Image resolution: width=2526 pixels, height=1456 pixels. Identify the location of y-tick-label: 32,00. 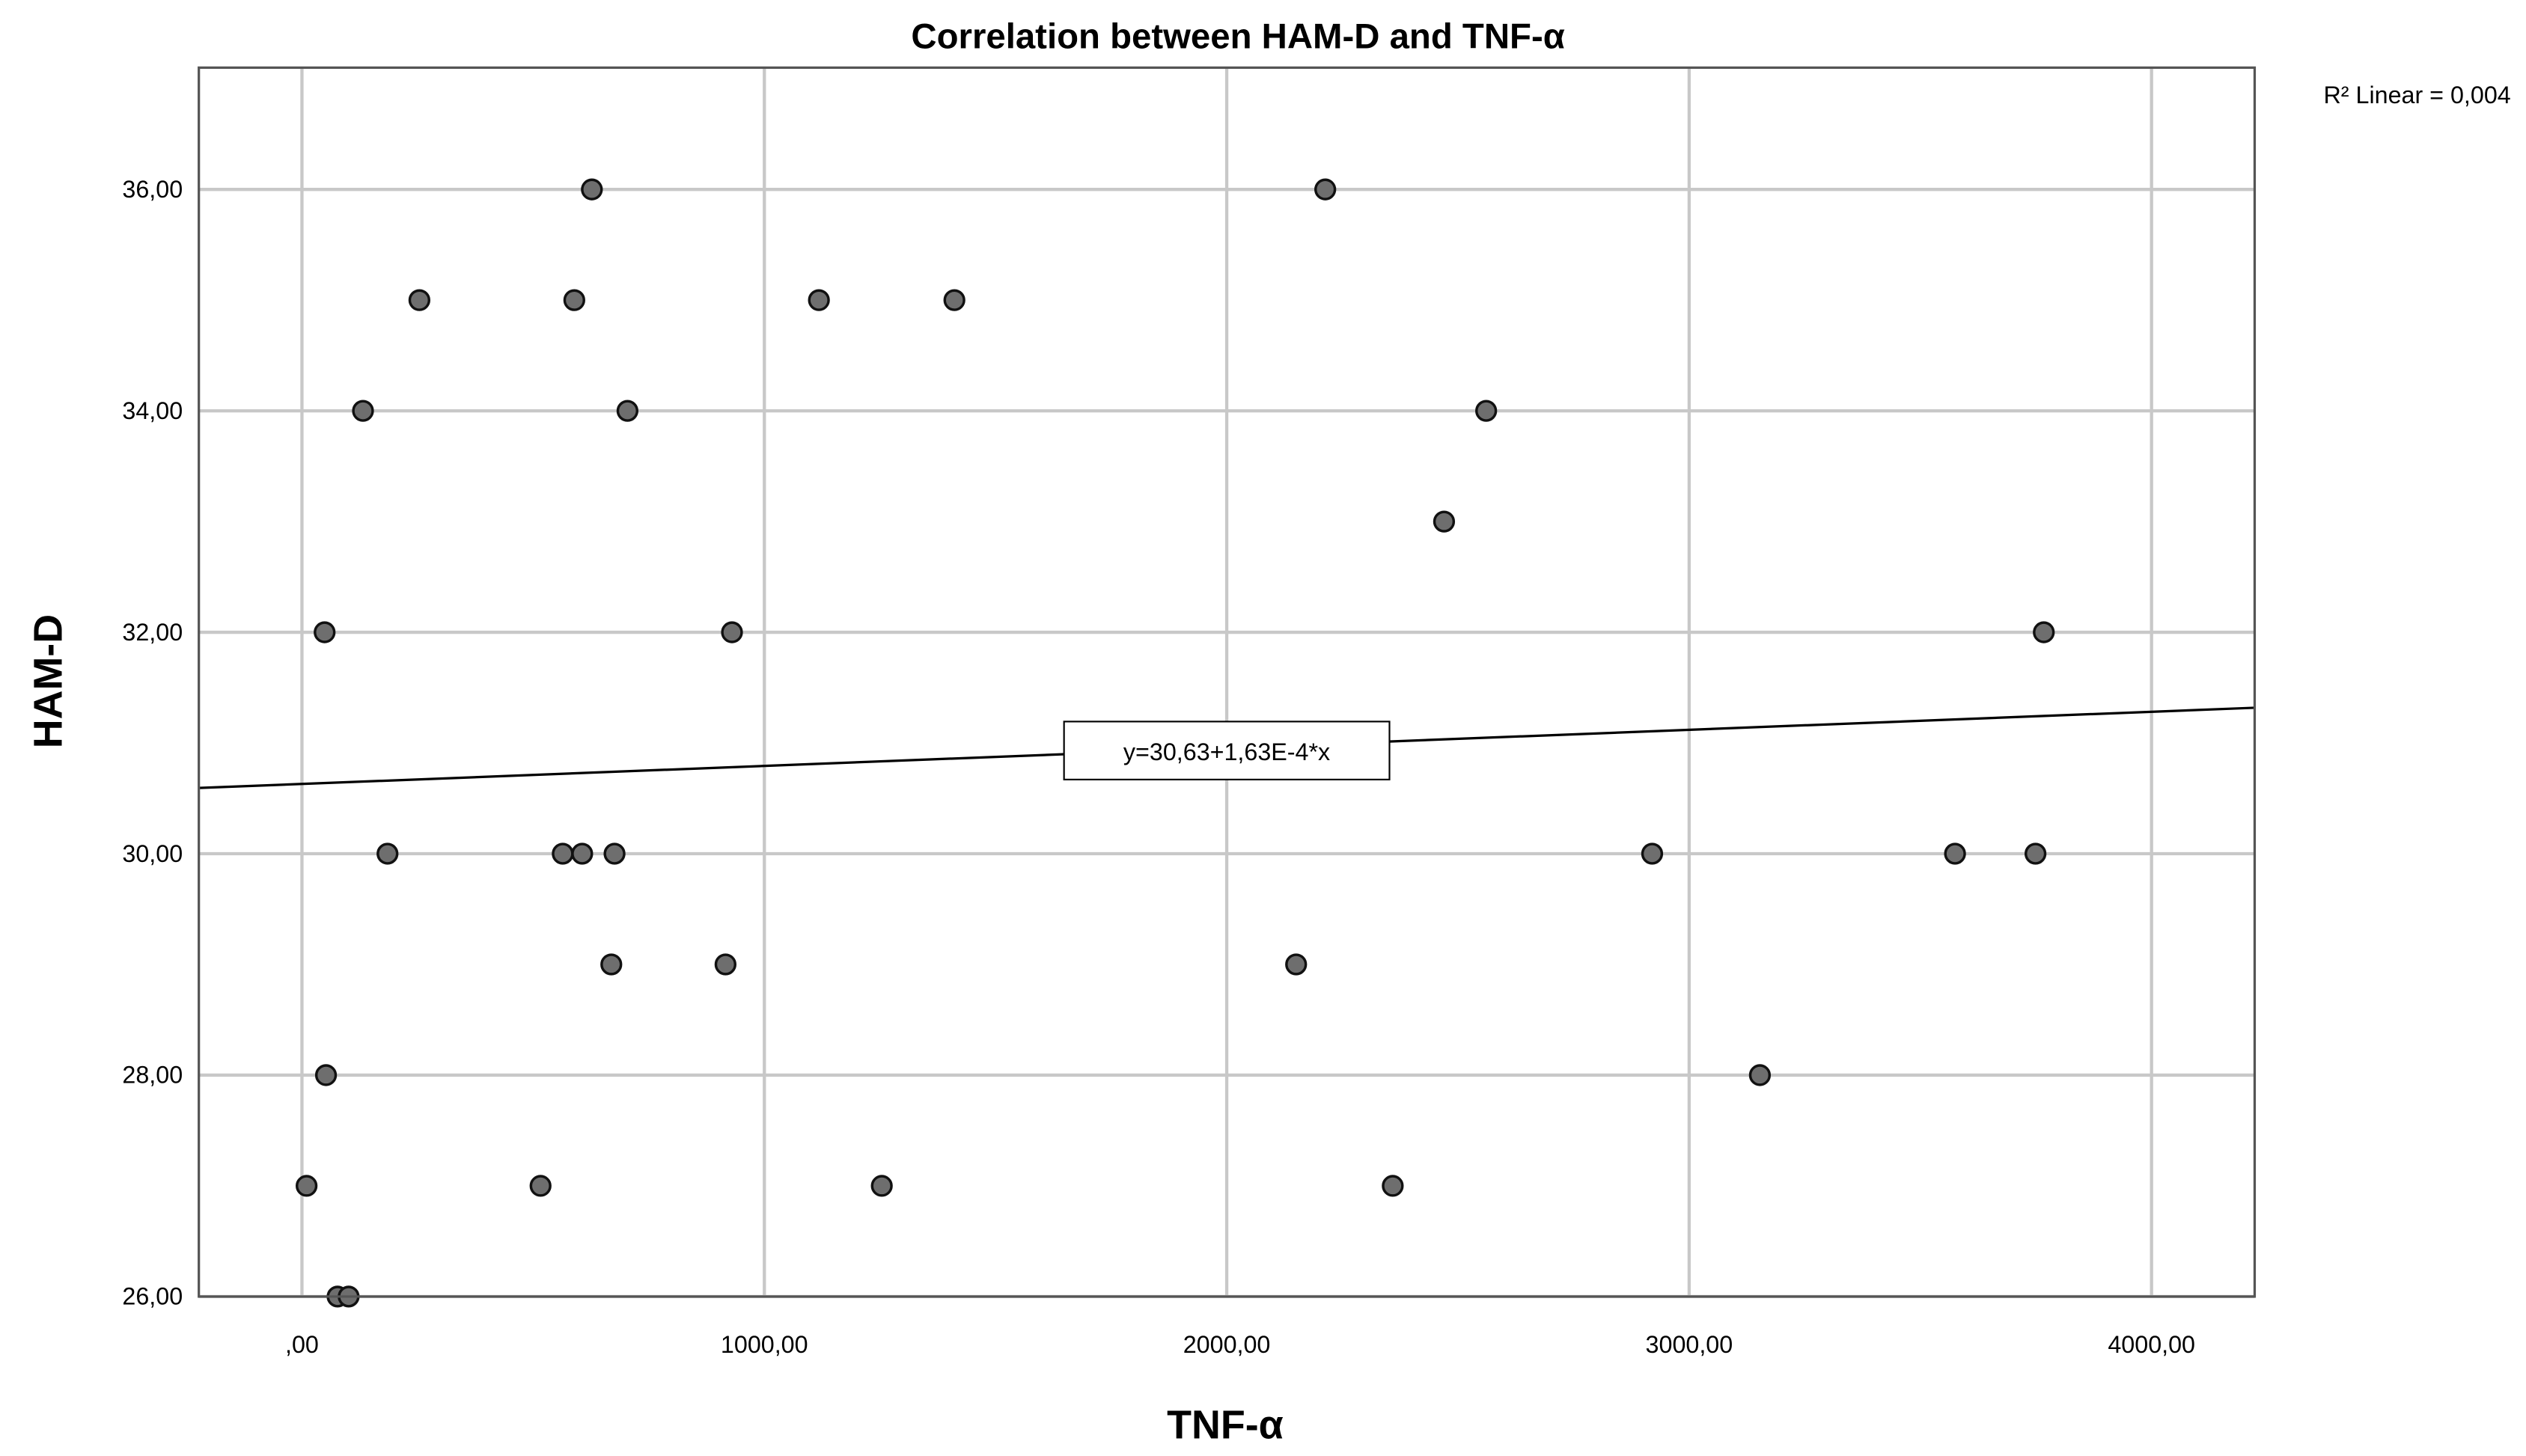
(152, 632).